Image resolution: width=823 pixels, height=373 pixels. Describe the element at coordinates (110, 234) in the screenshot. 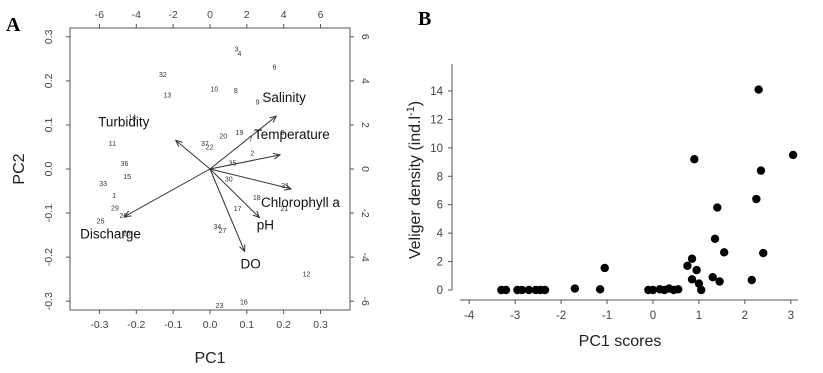

I see `panel-a-variable-label-discharge: Discharge` at that location.